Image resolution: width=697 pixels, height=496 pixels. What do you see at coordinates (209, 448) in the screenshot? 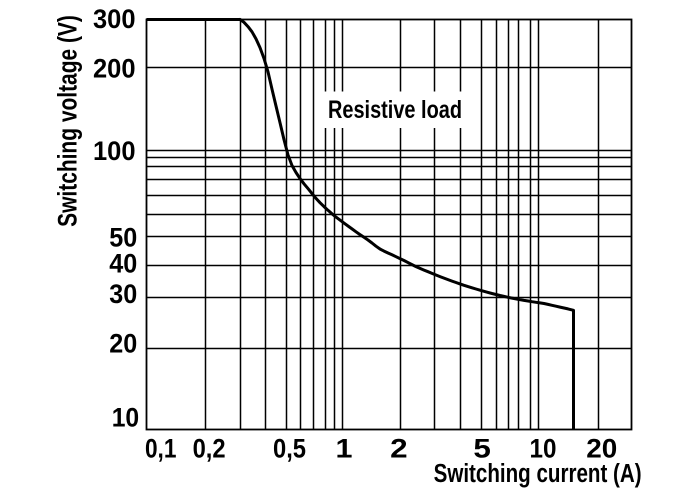
I see `svg-text: 0,2` at bounding box center [209, 448].